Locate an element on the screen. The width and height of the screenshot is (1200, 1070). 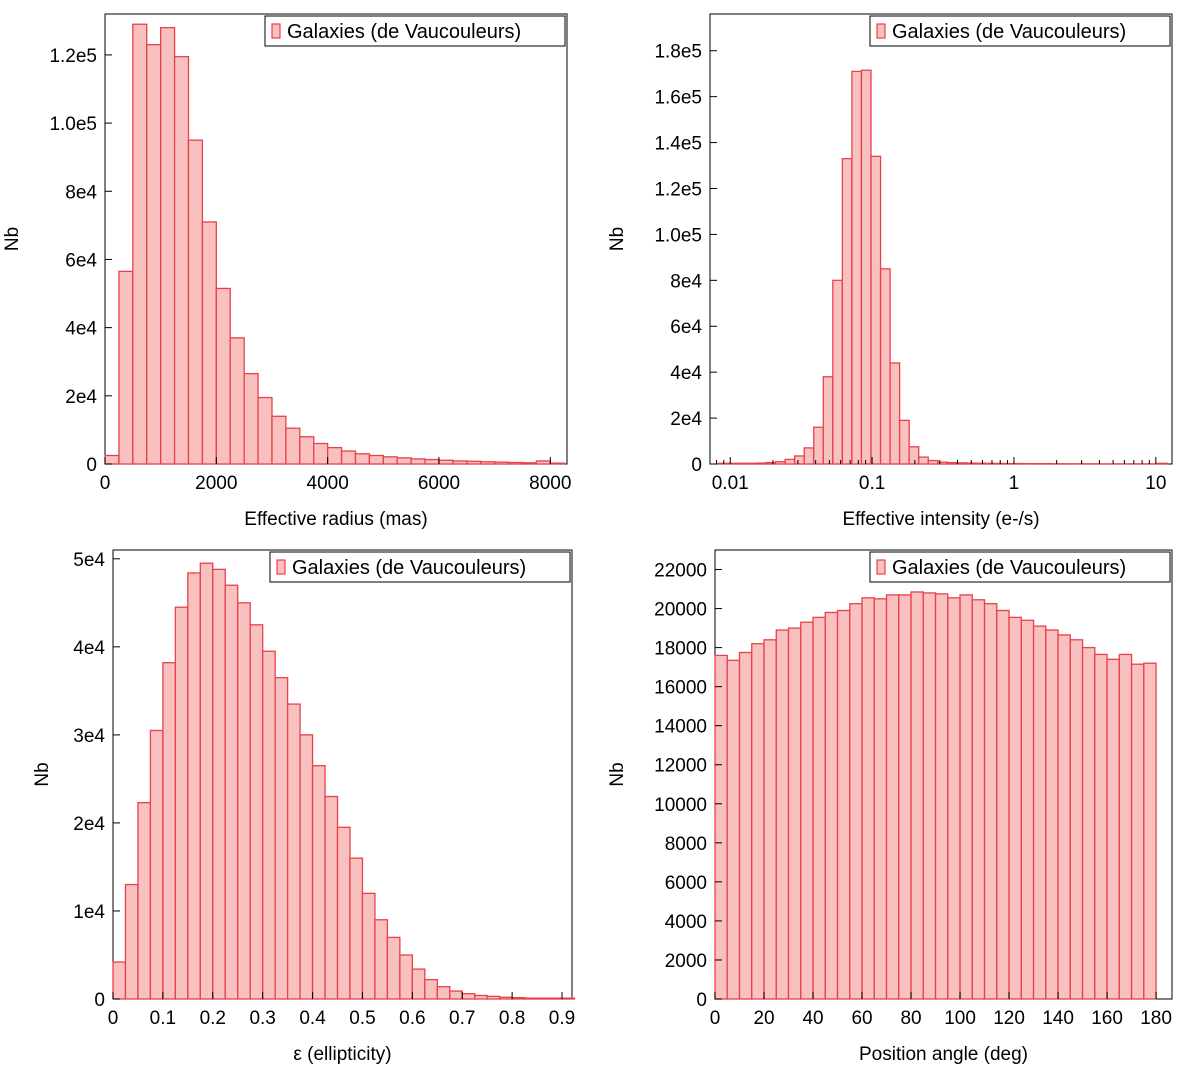
y-tick-label-position-angle: 14000 is located at coordinates (680, 727).